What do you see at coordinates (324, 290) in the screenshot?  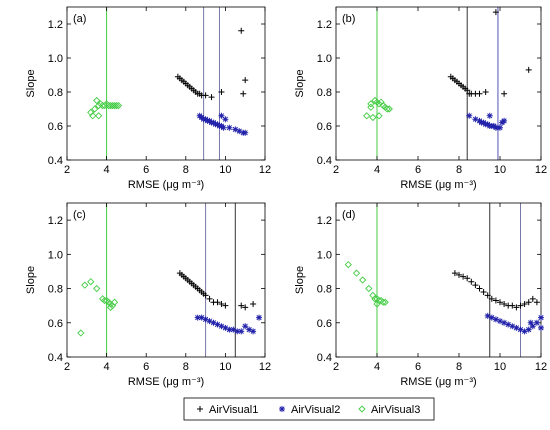 I see `y-tick-label: 0.8` at bounding box center [324, 290].